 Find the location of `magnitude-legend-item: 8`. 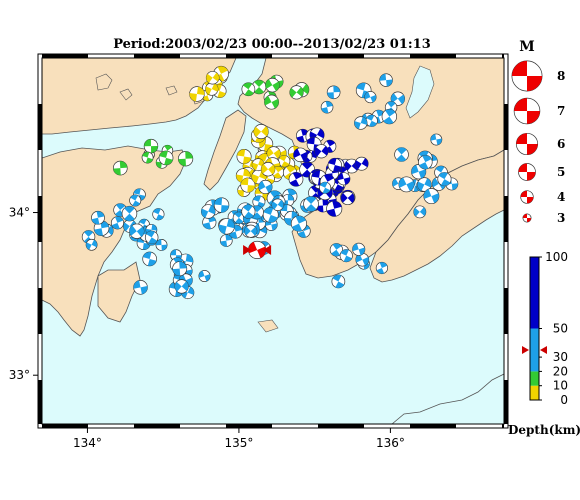

magnitude-legend-item: 8 is located at coordinates (538, 76).